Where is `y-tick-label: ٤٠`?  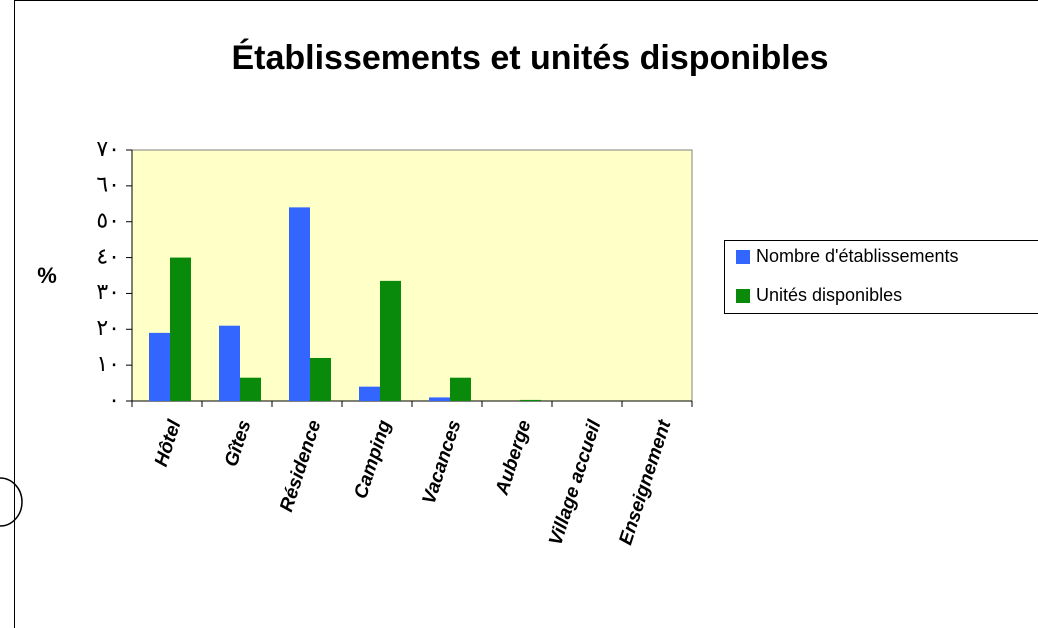 y-tick-label: ٤٠ is located at coordinates (108, 255).